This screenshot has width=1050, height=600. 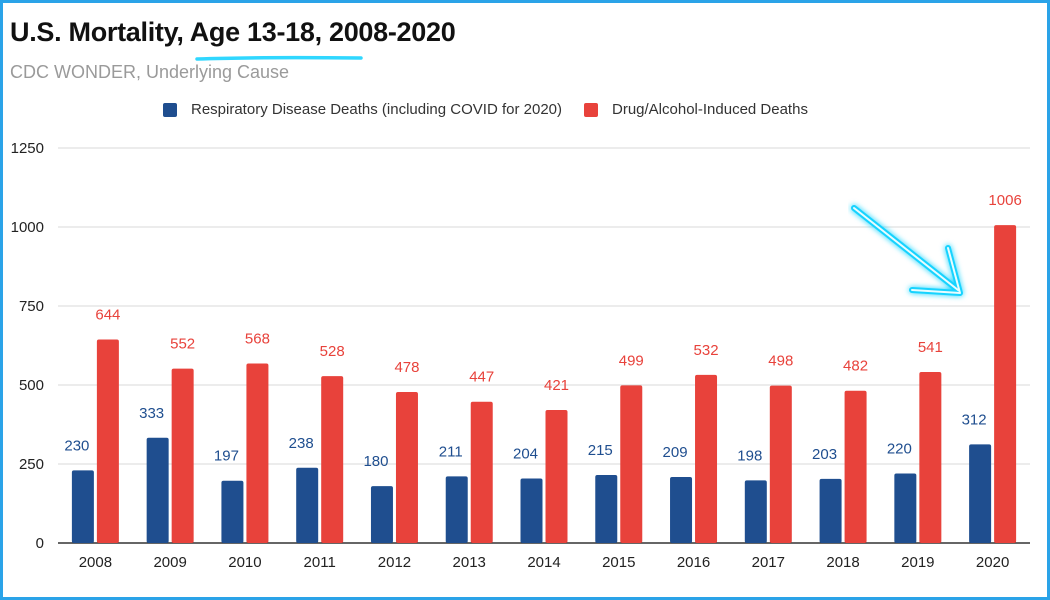 I want to click on x-tick-label: 2017, so click(x=768, y=562).